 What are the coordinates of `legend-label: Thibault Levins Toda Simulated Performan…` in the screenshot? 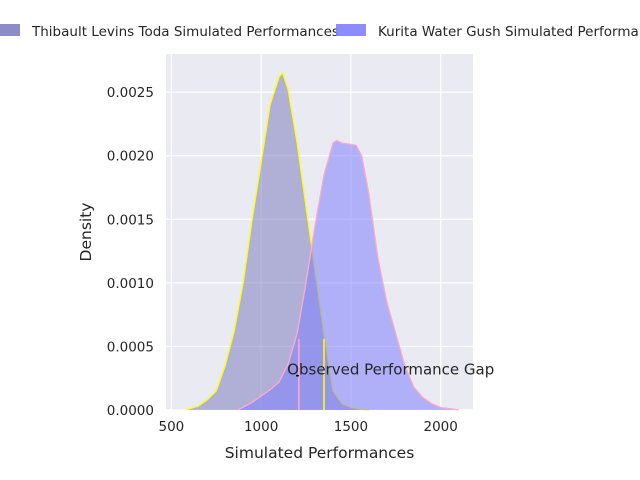 It's located at (185, 32).